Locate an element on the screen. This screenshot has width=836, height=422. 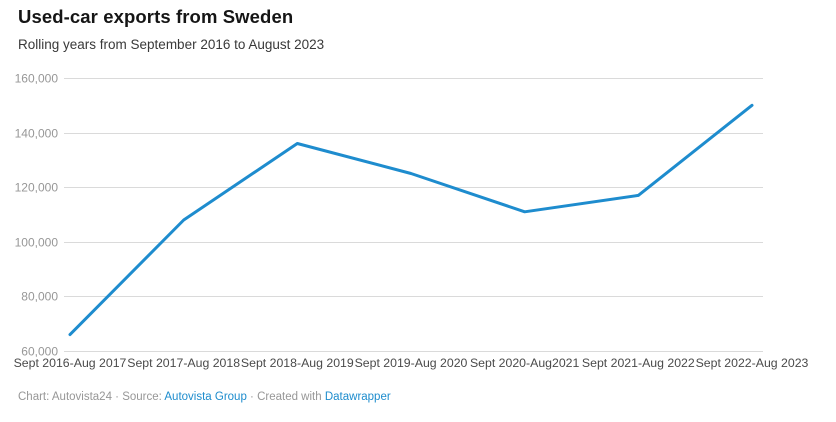
y-axis-tick-label: 80,000 is located at coordinates (39, 297).